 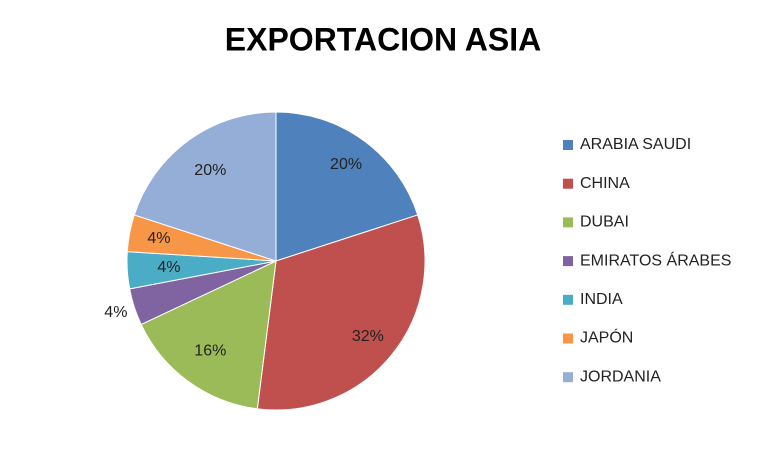 What do you see at coordinates (604, 222) in the screenshot?
I see `legend-label: DUBAI` at bounding box center [604, 222].